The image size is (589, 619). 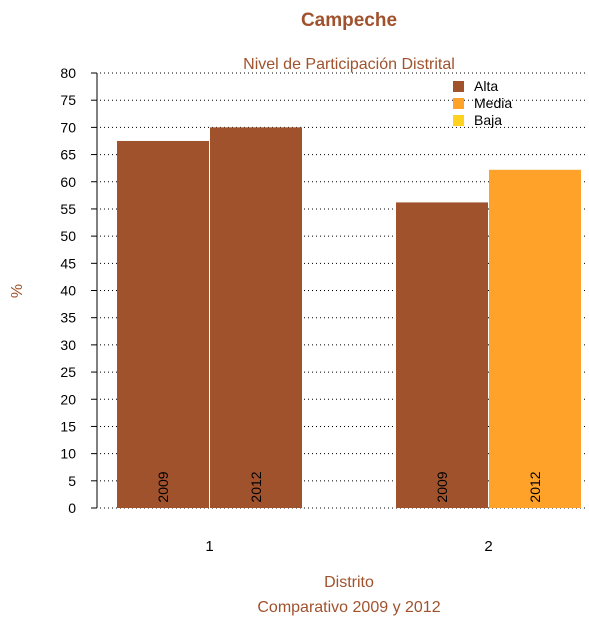 What do you see at coordinates (349, 20) in the screenshot?
I see `chart-title: Campeche` at bounding box center [349, 20].